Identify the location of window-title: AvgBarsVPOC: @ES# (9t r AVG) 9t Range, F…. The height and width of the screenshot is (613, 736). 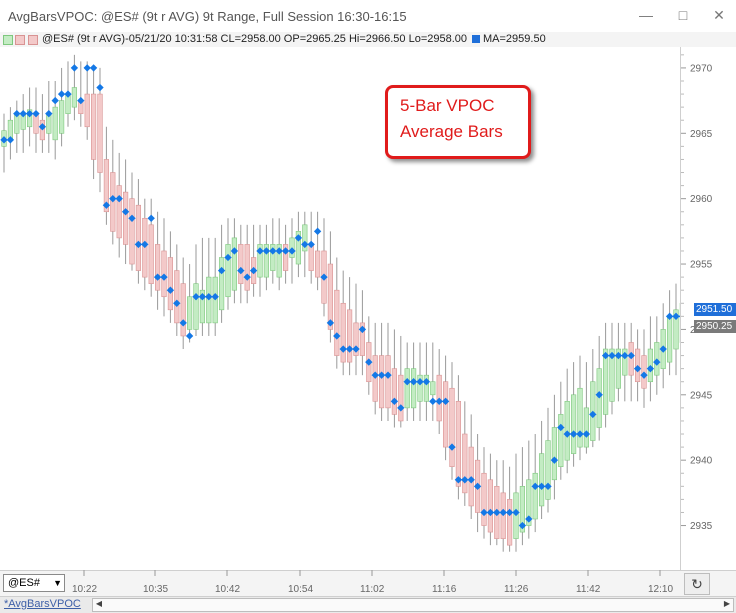
(207, 16).